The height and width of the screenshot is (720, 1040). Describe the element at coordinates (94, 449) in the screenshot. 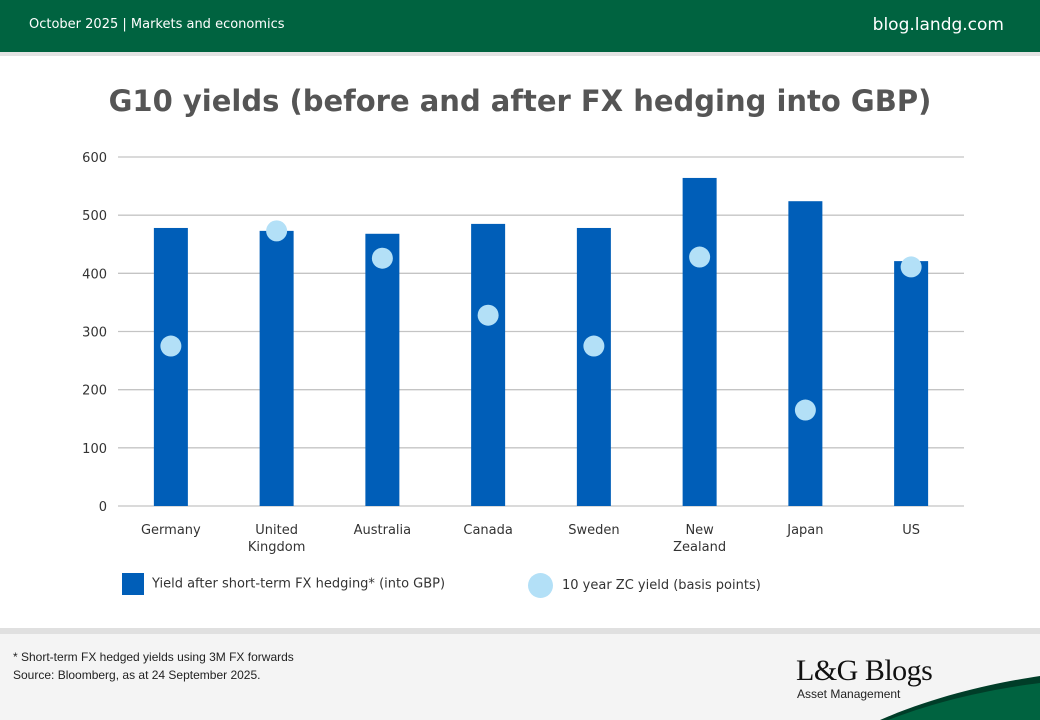

I see `y-tick-label: 100` at that location.